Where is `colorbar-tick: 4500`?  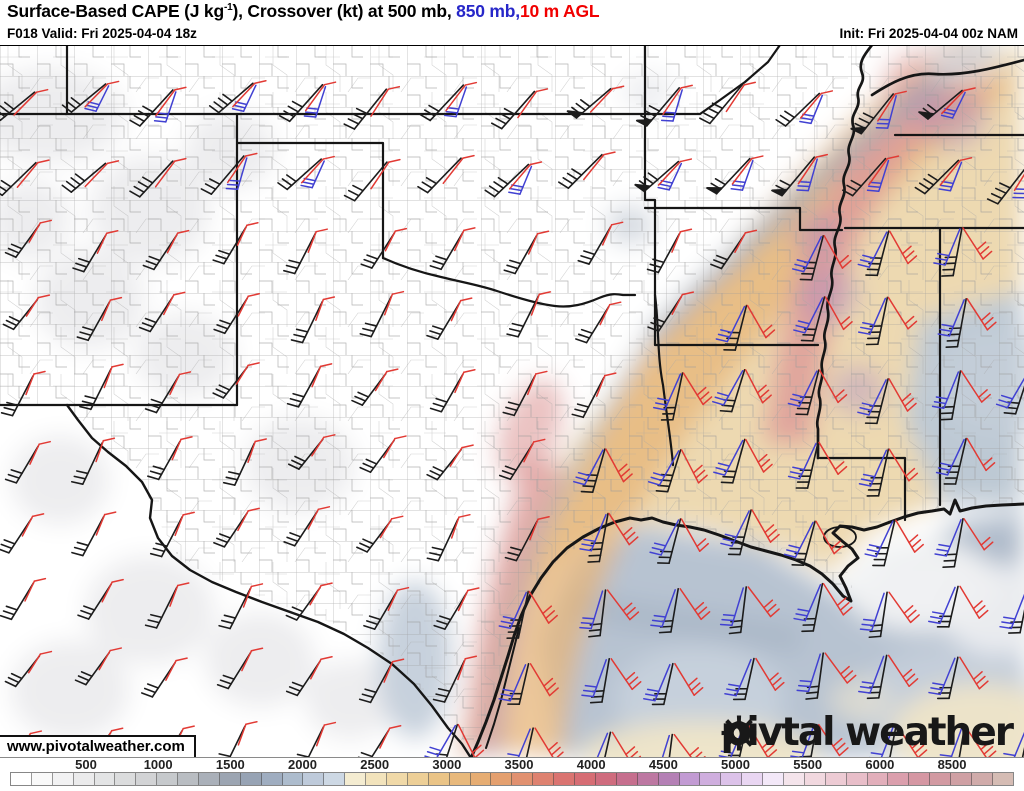
colorbar-tick: 4500 is located at coordinates (663, 764).